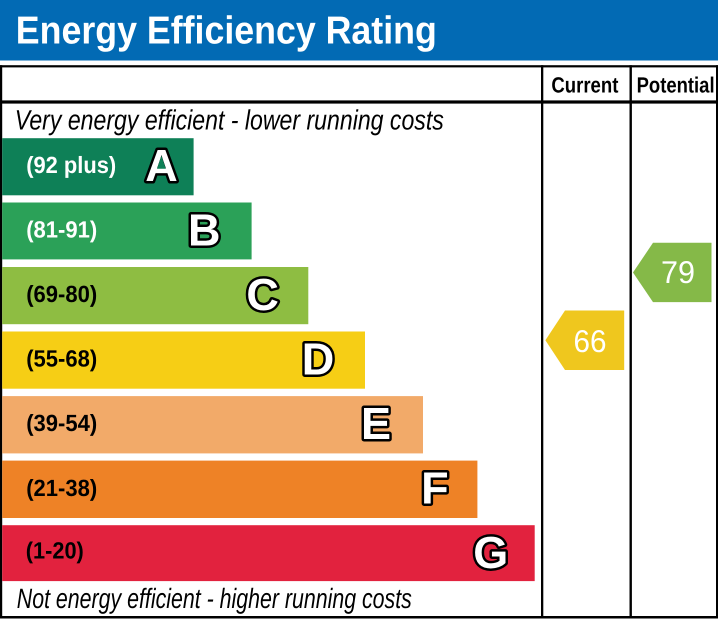  What do you see at coordinates (435, 488) in the screenshot?
I see `svg-text: F` at bounding box center [435, 488].